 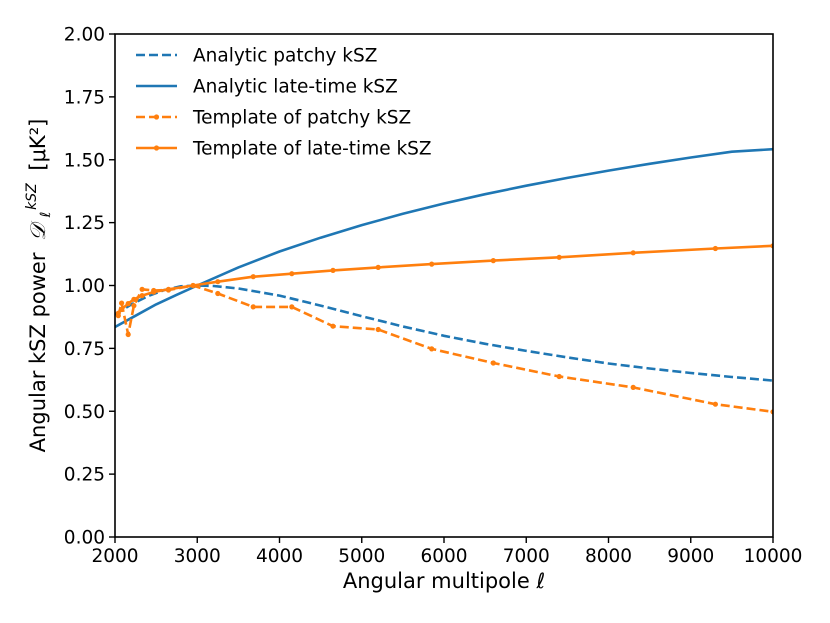 What do you see at coordinates (84, 286) in the screenshot?
I see `y-tick-label: 1.00` at bounding box center [84, 286].